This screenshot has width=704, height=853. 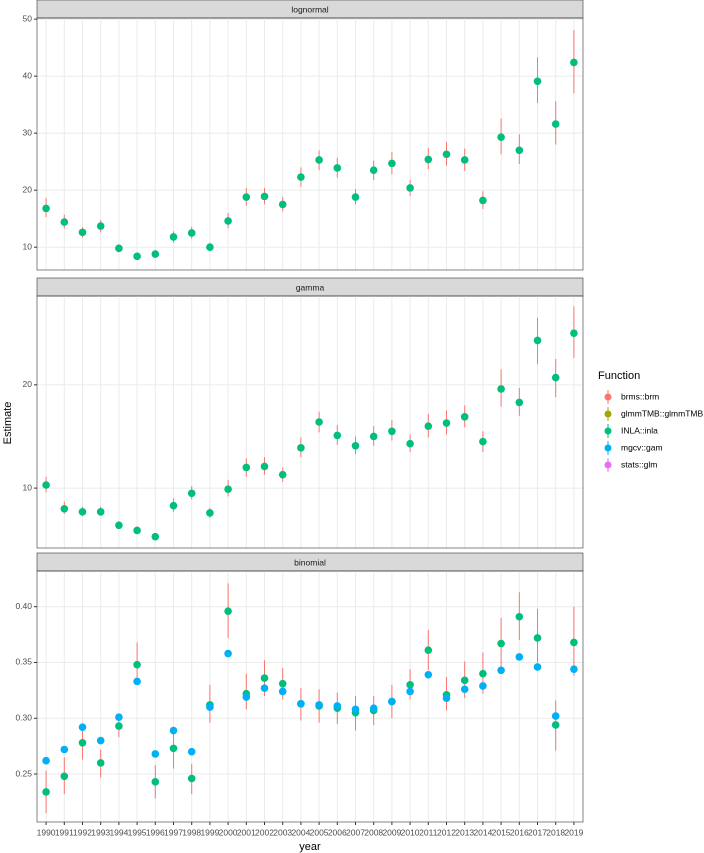 What do you see at coordinates (100, 832) in the screenshot?
I see `x-tick-label: 1993` at bounding box center [100, 832].